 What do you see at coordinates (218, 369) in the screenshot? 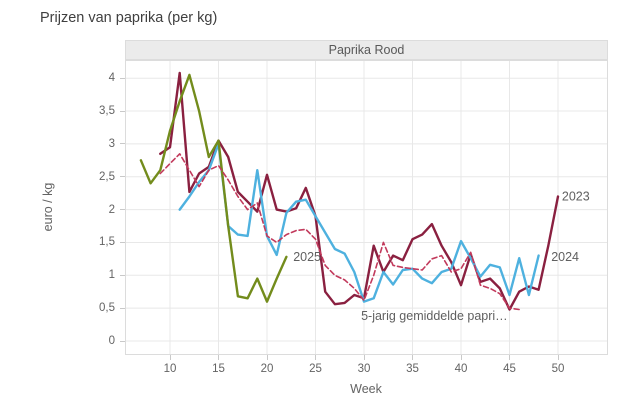
I see `x-tick-label: 15` at bounding box center [218, 369].